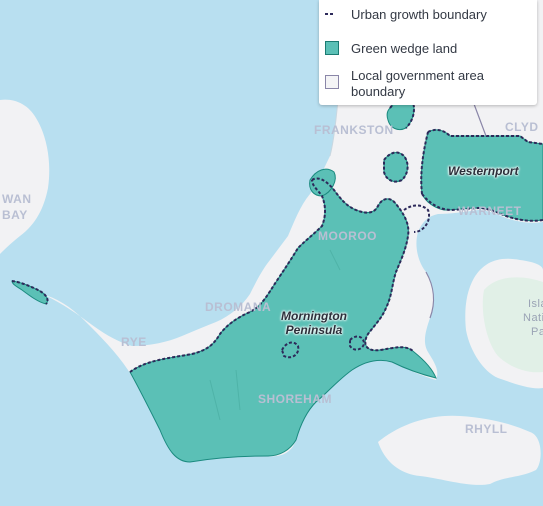  Describe the element at coordinates (238, 307) in the screenshot. I see `place-label-dromana: DROMANA` at that location.